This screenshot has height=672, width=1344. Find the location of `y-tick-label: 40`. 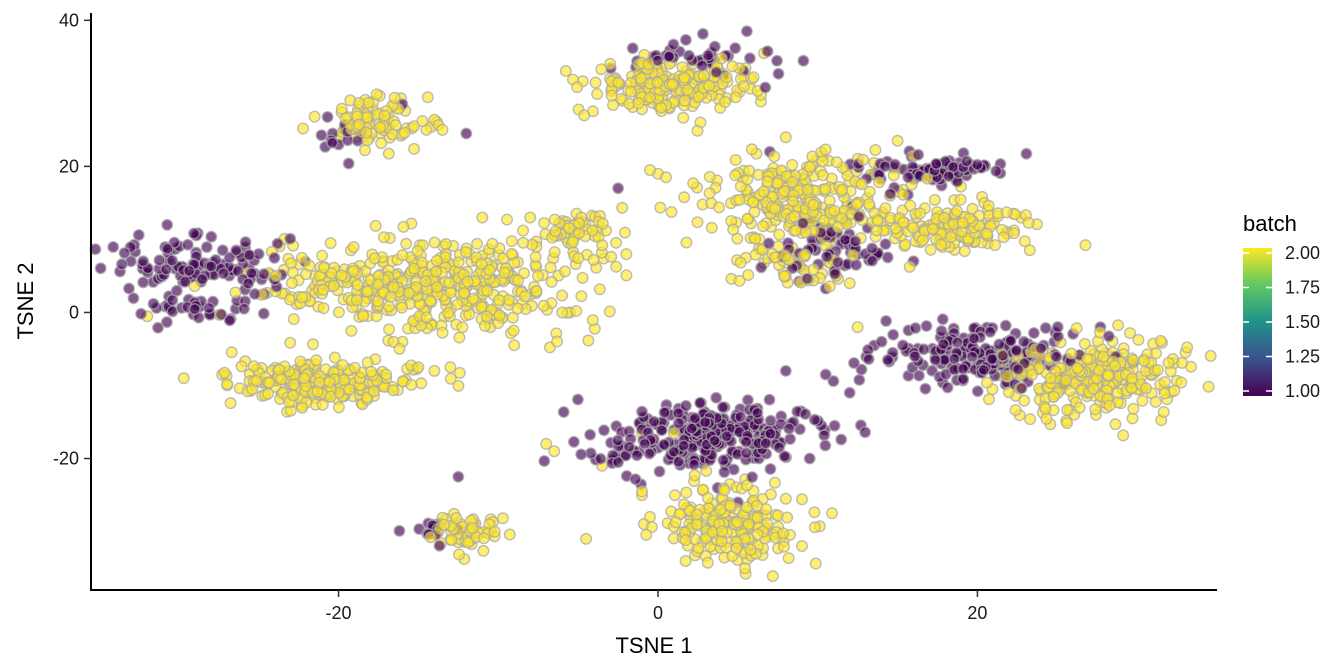

y-tick-label: 40 is located at coordinates (69, 20).